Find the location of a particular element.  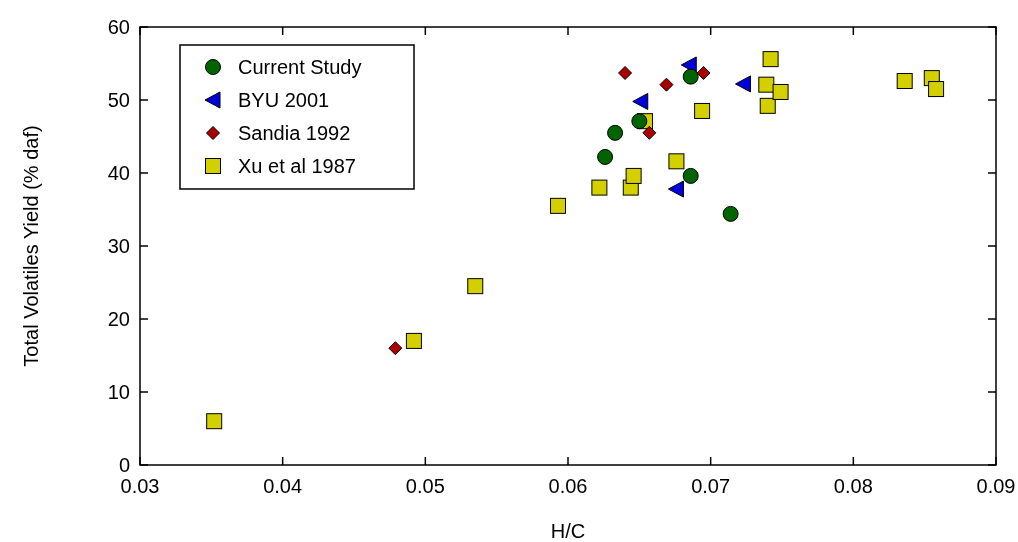

y-axis-title: Total Volatiles Yield (% daf) is located at coordinates (31, 246).